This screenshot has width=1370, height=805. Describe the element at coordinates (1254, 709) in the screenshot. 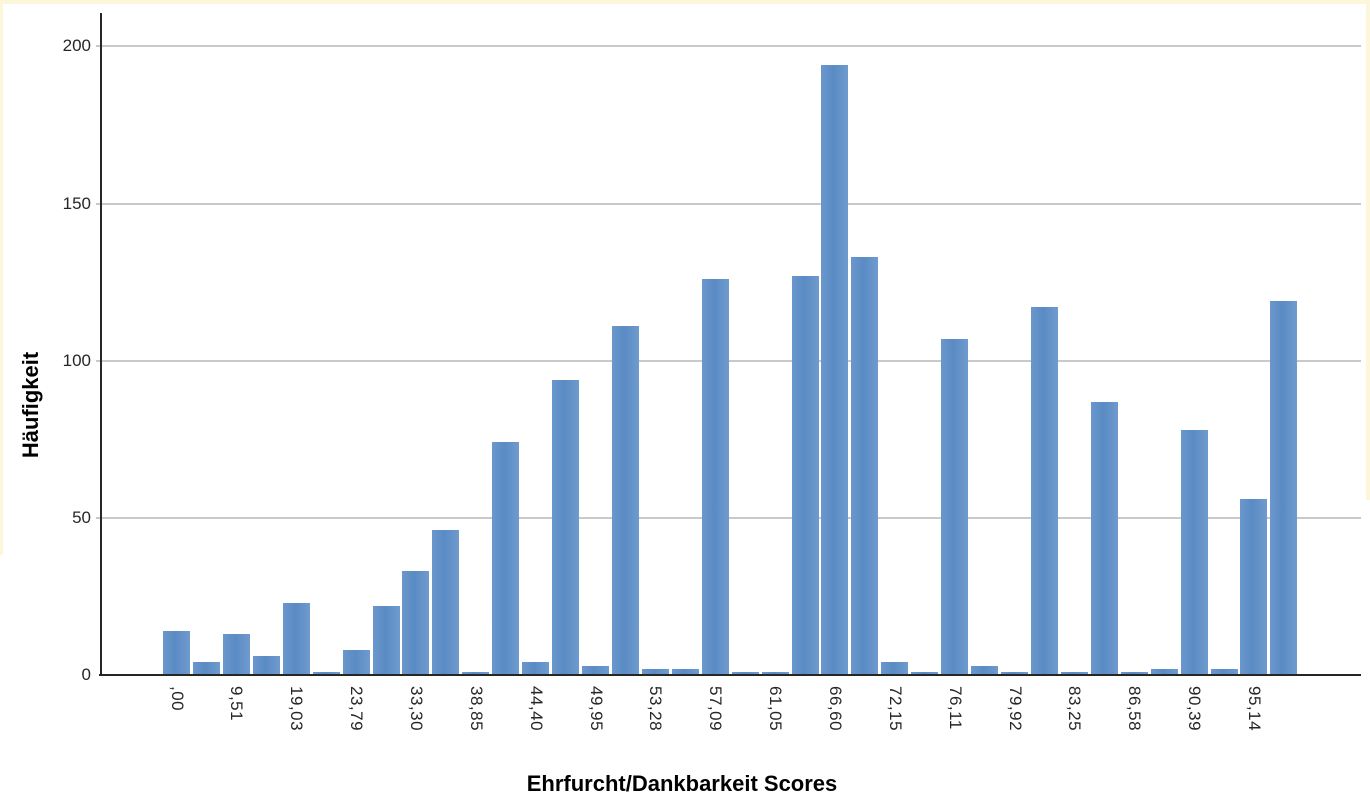

I see `x-tick-label: 95,14` at that location.